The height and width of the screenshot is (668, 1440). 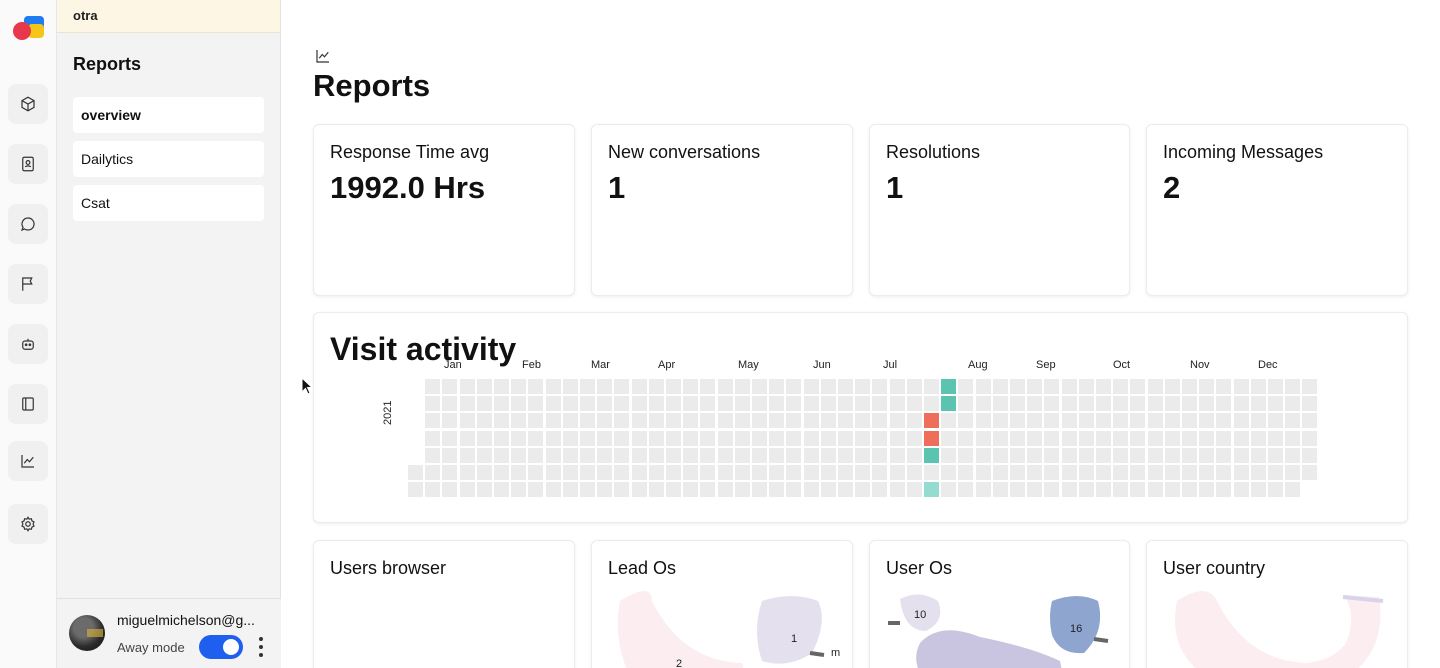 I want to click on away-mode-toggle, so click(x=221, y=647).